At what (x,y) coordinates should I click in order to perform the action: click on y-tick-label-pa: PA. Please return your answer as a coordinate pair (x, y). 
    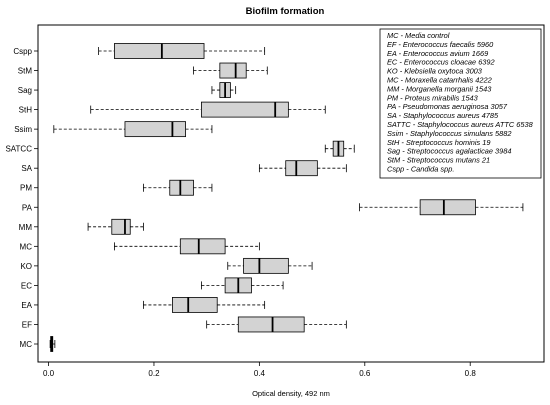
    Looking at the image, I should click on (27, 207).